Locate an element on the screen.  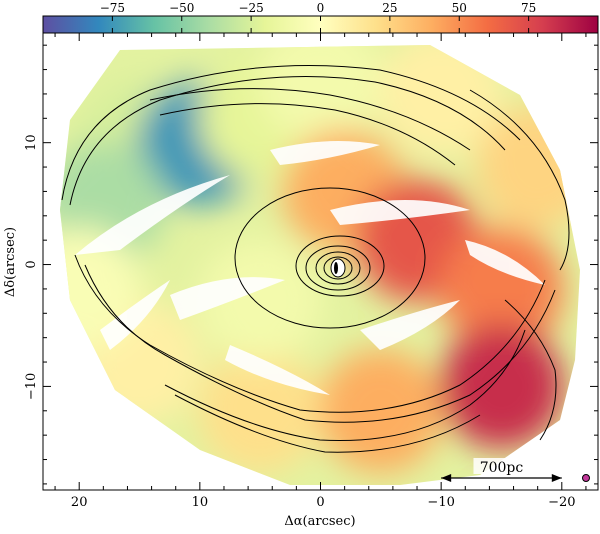
scale-bar: 700pc is located at coordinates (501, 470).